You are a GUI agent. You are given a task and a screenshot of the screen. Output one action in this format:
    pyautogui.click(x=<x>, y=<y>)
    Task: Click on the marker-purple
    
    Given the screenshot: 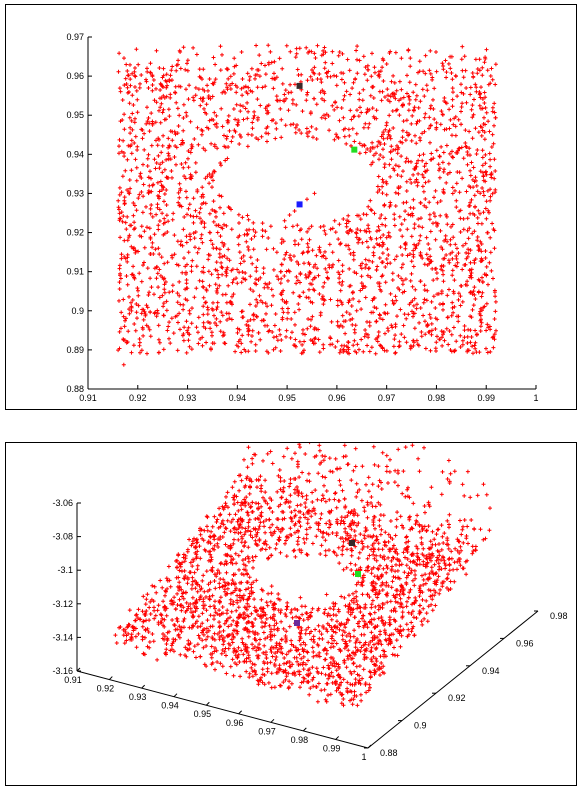 What is the action you would take?
    pyautogui.click(x=297, y=623)
    